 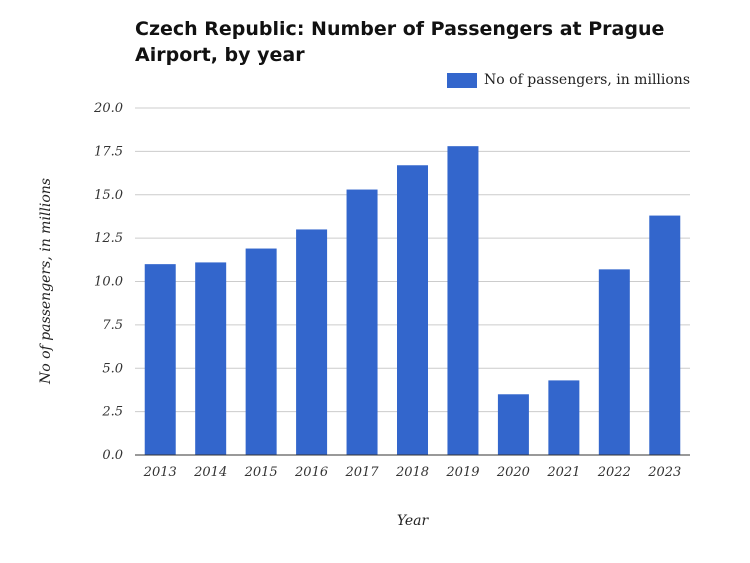 What do you see at coordinates (312, 342) in the screenshot?
I see `bar-2016` at bounding box center [312, 342].